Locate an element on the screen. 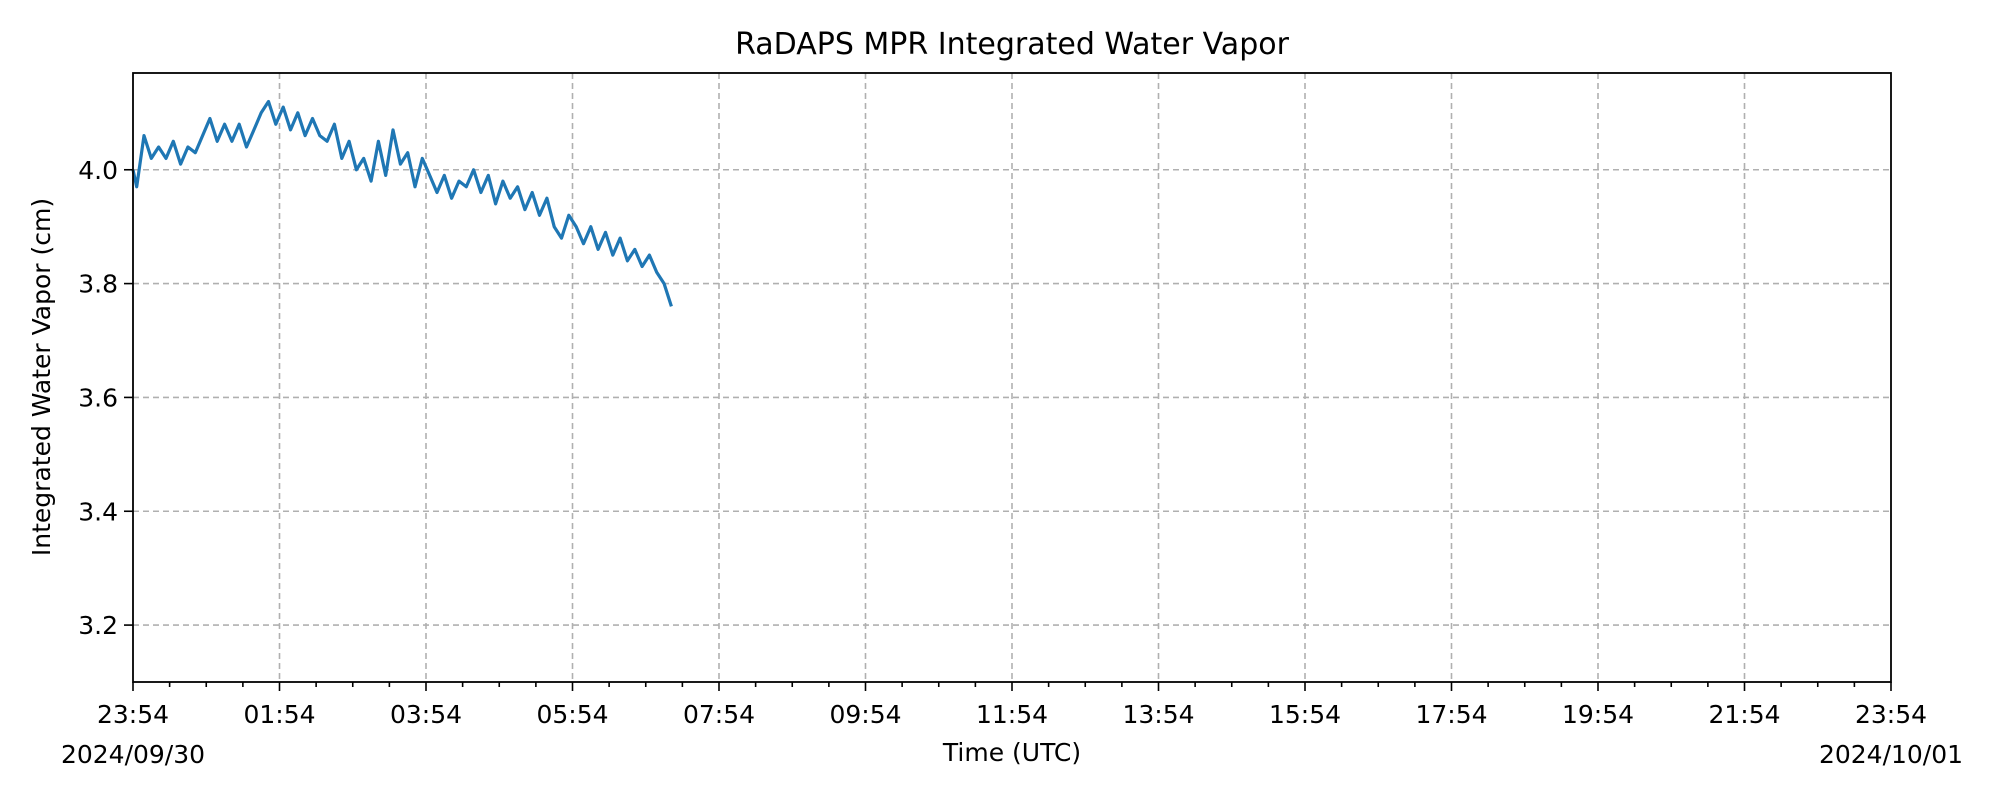  y-tick-label: 3.4 is located at coordinates (98, 511).